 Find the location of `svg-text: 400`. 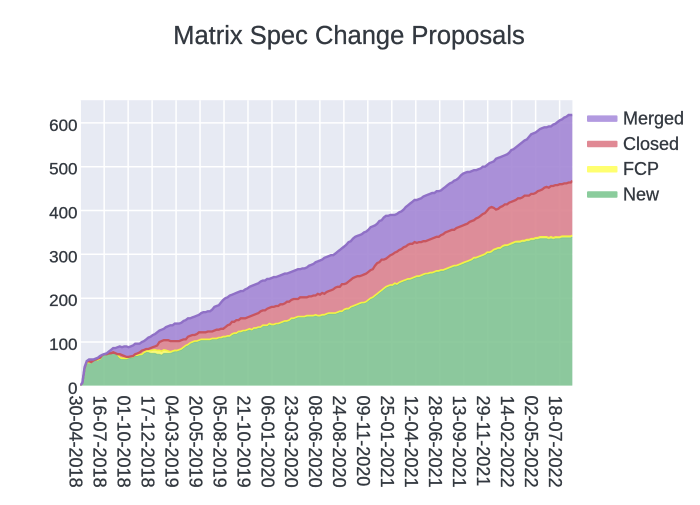

svg-text: 400 is located at coordinates (63, 213).